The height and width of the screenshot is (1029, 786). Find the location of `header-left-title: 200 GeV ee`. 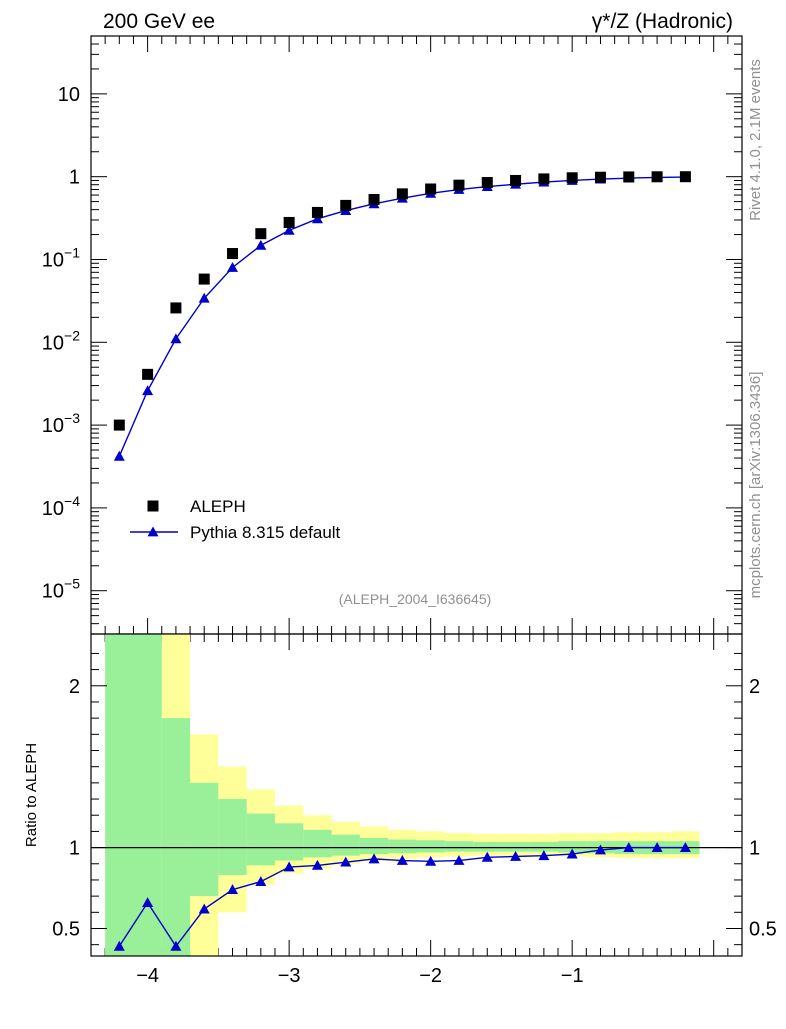

header-left-title: 200 GeV ee is located at coordinates (159, 21).